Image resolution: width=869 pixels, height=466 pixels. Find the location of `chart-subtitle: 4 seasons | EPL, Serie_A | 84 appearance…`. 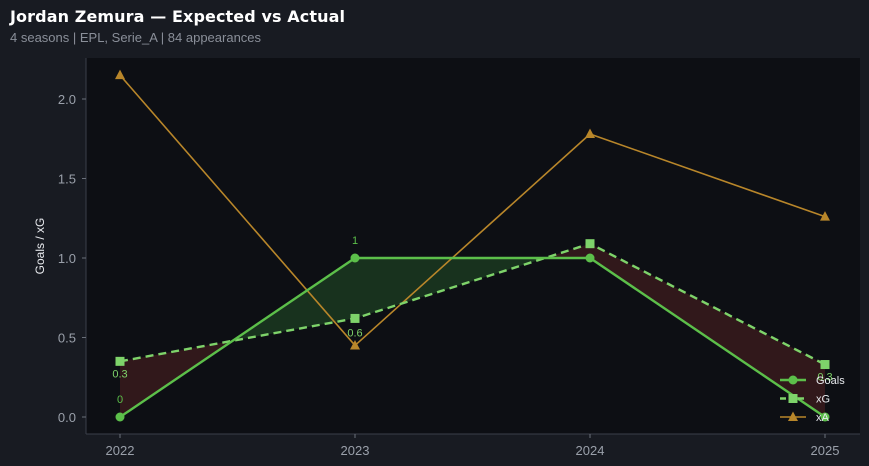

chart-subtitle: 4 seasons | EPL, Serie_A | 84 appearance… is located at coordinates (136, 37).